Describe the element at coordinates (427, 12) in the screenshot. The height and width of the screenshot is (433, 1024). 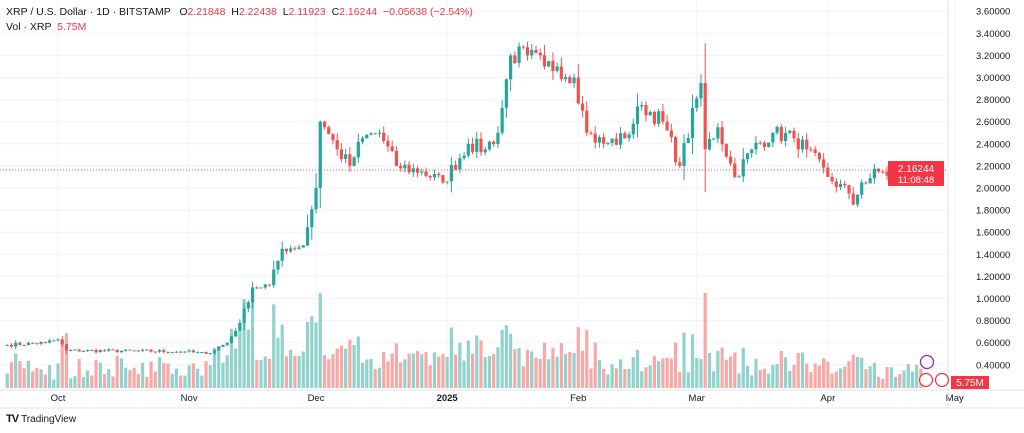
I see `change-value: −0.05638 (−2.54%)` at that location.